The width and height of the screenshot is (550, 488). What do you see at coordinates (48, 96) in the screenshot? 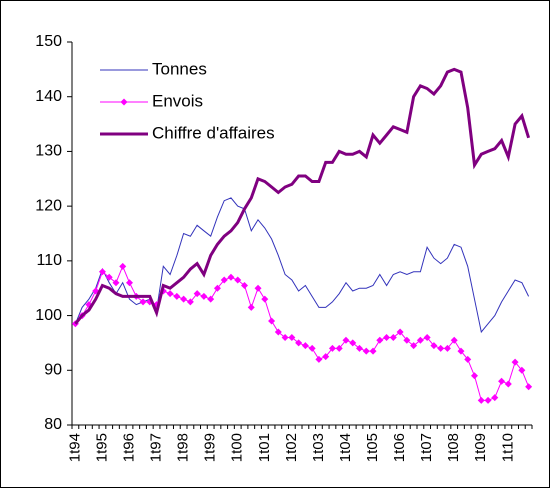
I see `y-tick-label: 140` at bounding box center [48, 96].